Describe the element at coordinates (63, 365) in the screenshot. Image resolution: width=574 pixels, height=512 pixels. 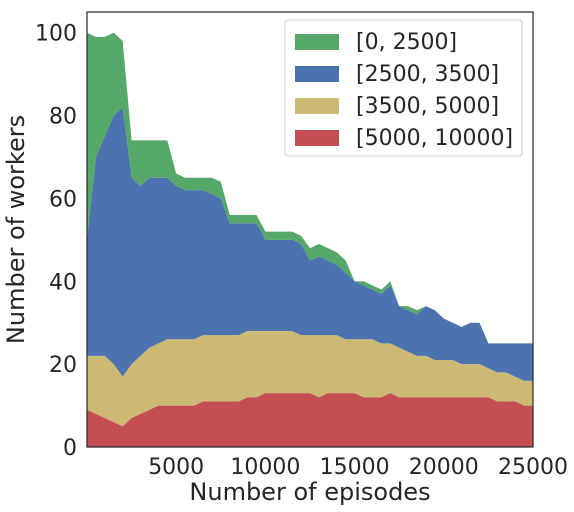
I see `y-tick-label: 20` at that location.